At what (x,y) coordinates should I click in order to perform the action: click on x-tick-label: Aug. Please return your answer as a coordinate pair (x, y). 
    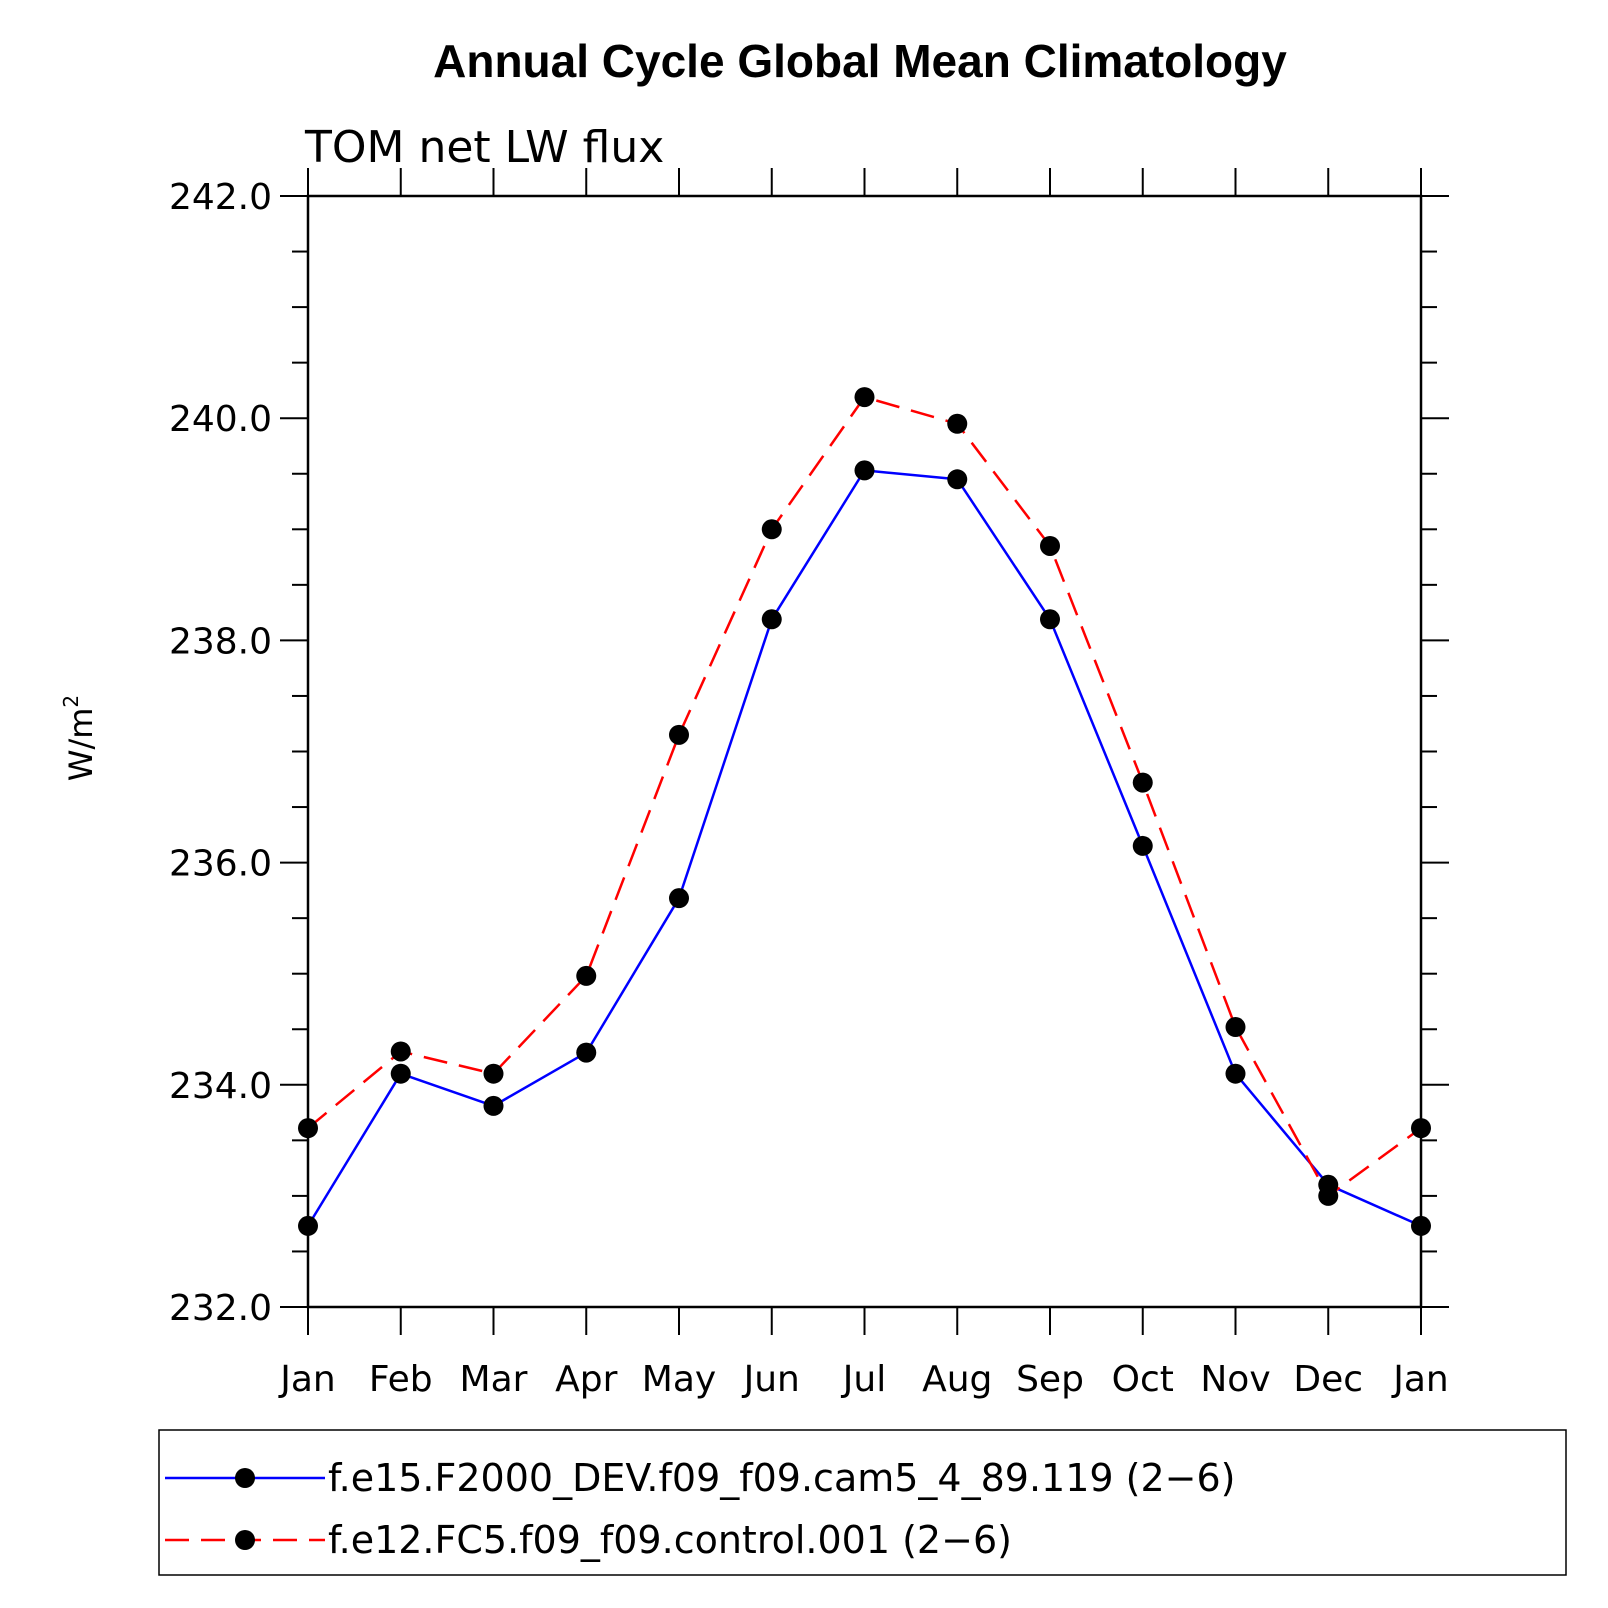
    Looking at the image, I should click on (957, 1379).